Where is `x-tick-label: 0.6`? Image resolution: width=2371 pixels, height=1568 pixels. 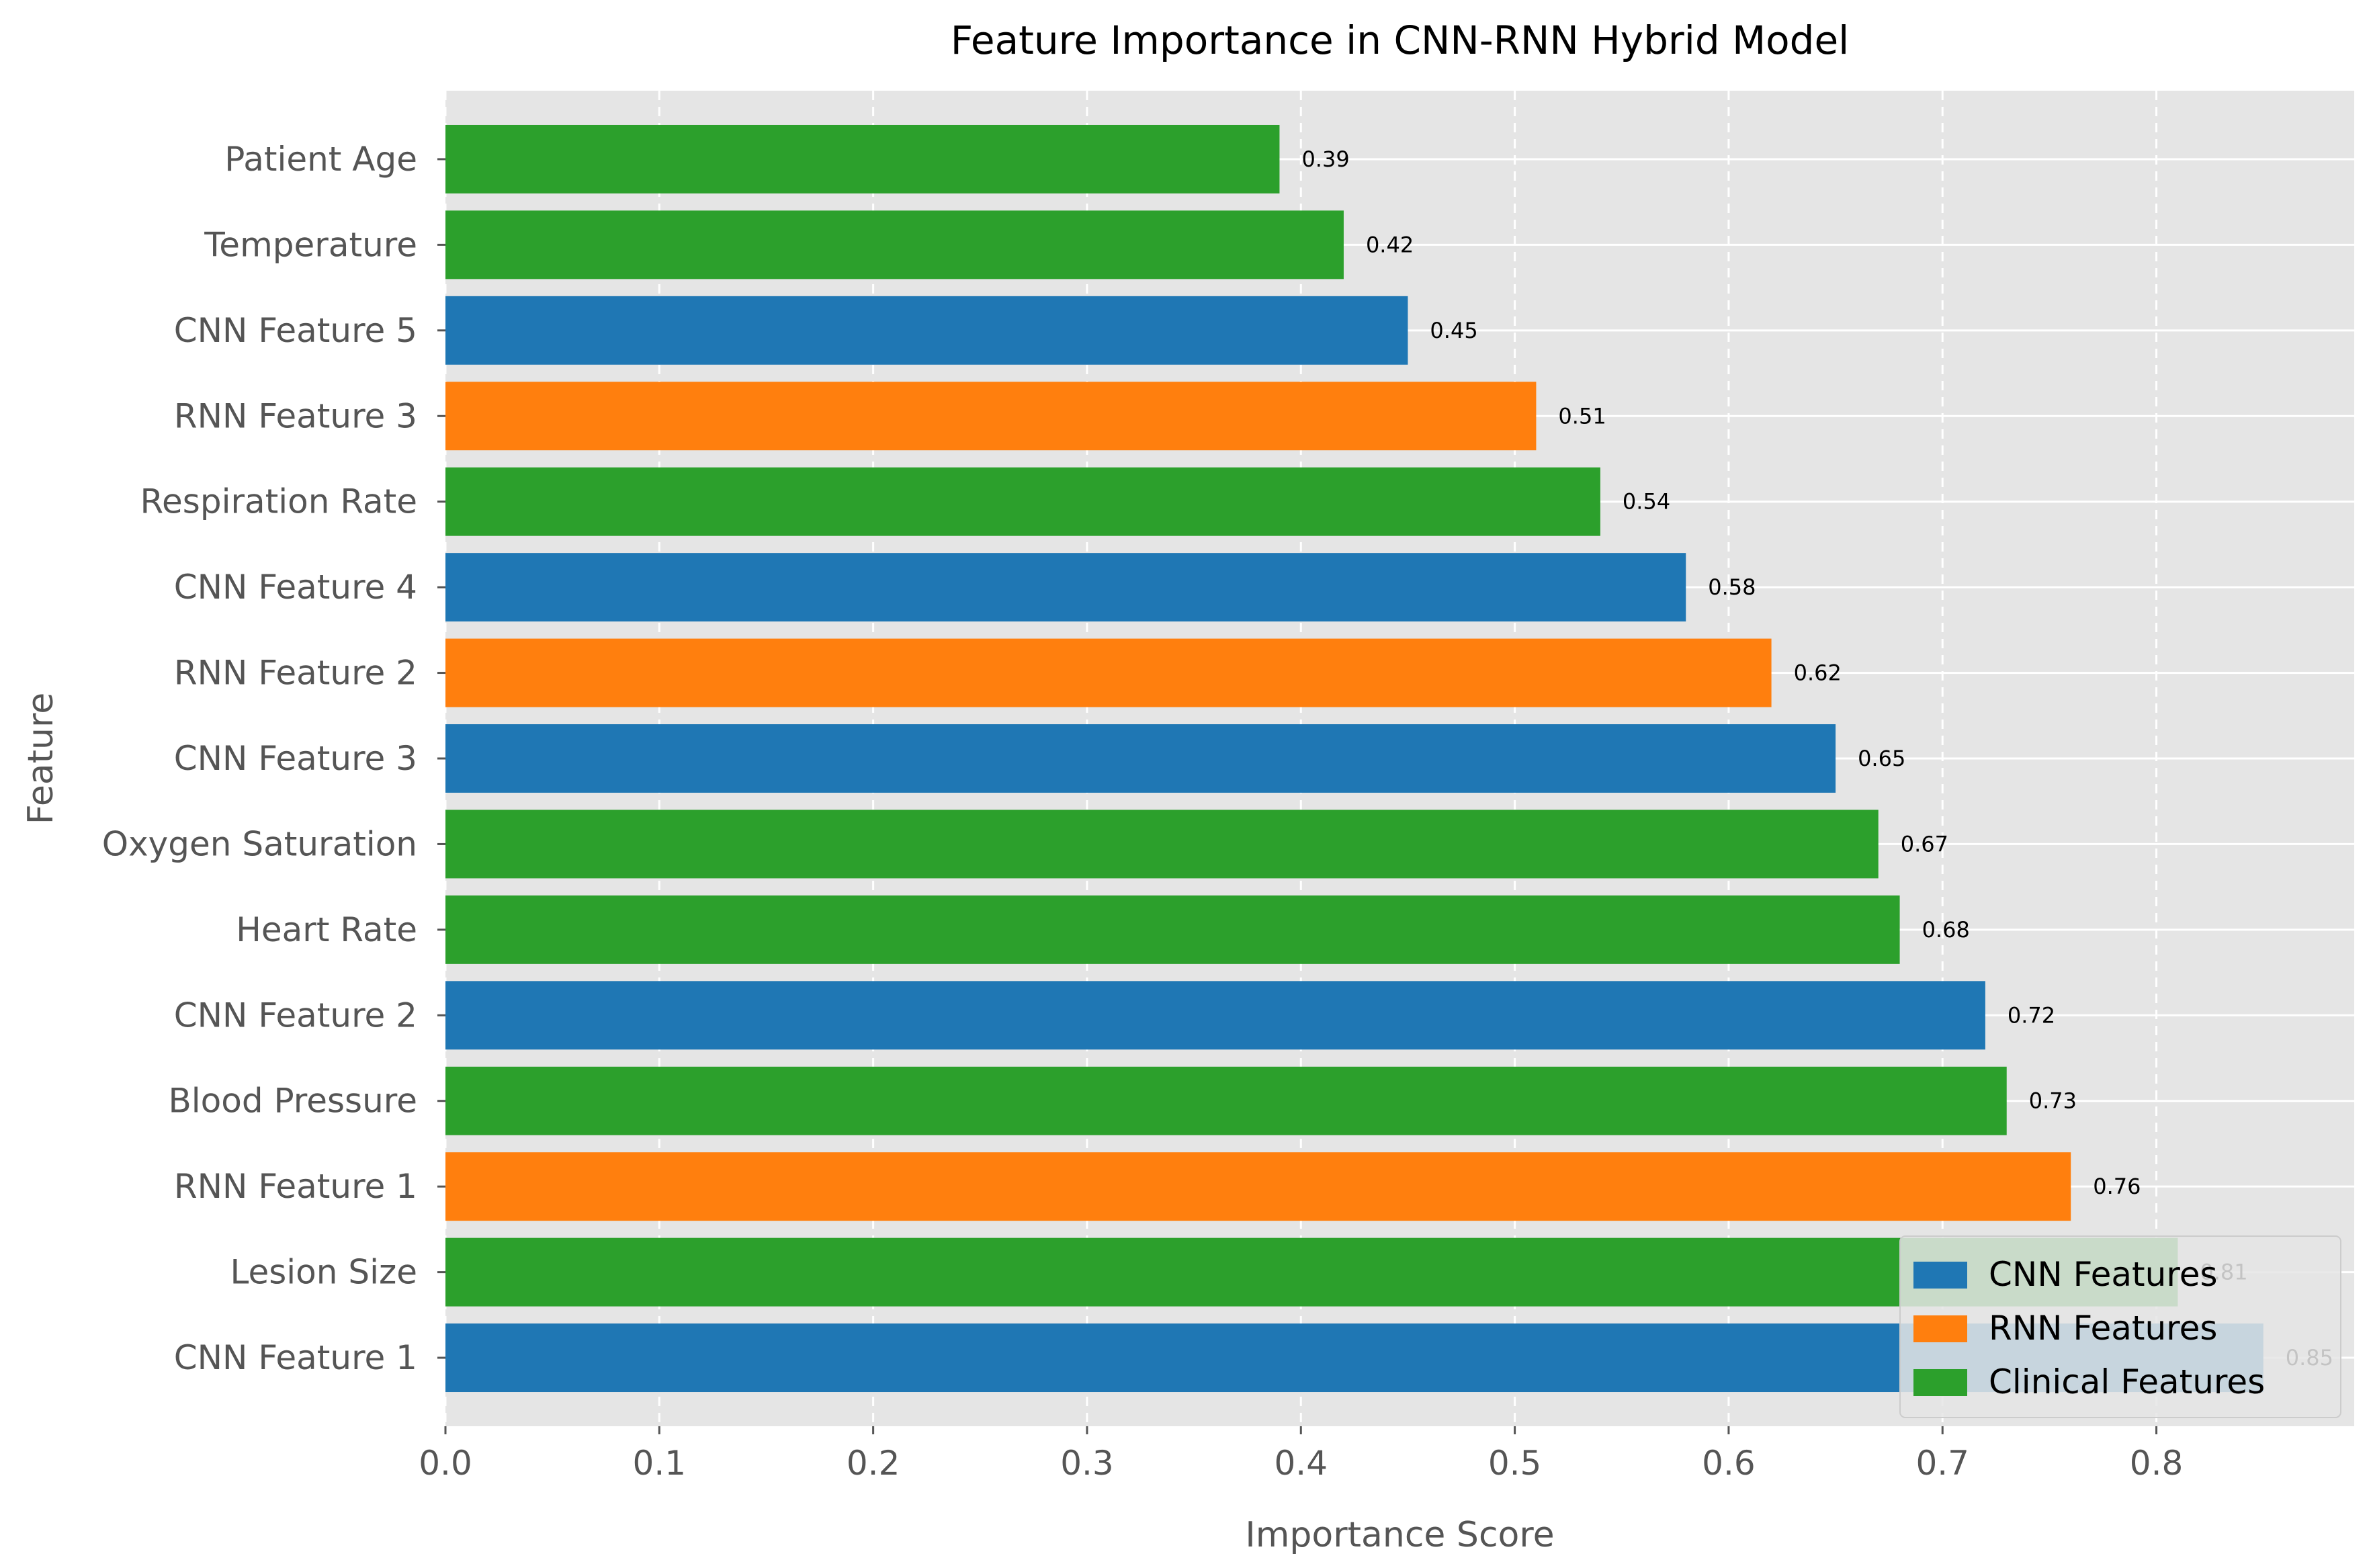 x-tick-label: 0.6 is located at coordinates (1729, 1463).